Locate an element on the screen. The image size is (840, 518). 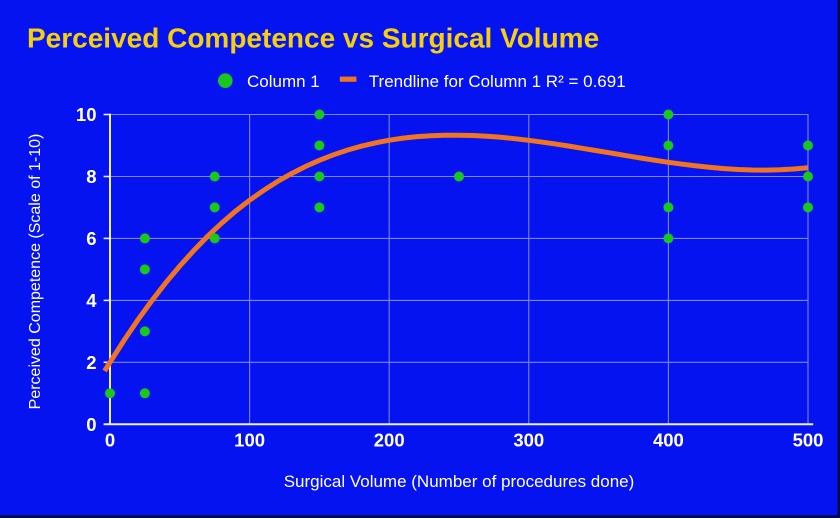
svg-text:Trendline for Column 1 R² = 0.: Trendline for Column 1 R² = 0.691 is located at coordinates (497, 81).